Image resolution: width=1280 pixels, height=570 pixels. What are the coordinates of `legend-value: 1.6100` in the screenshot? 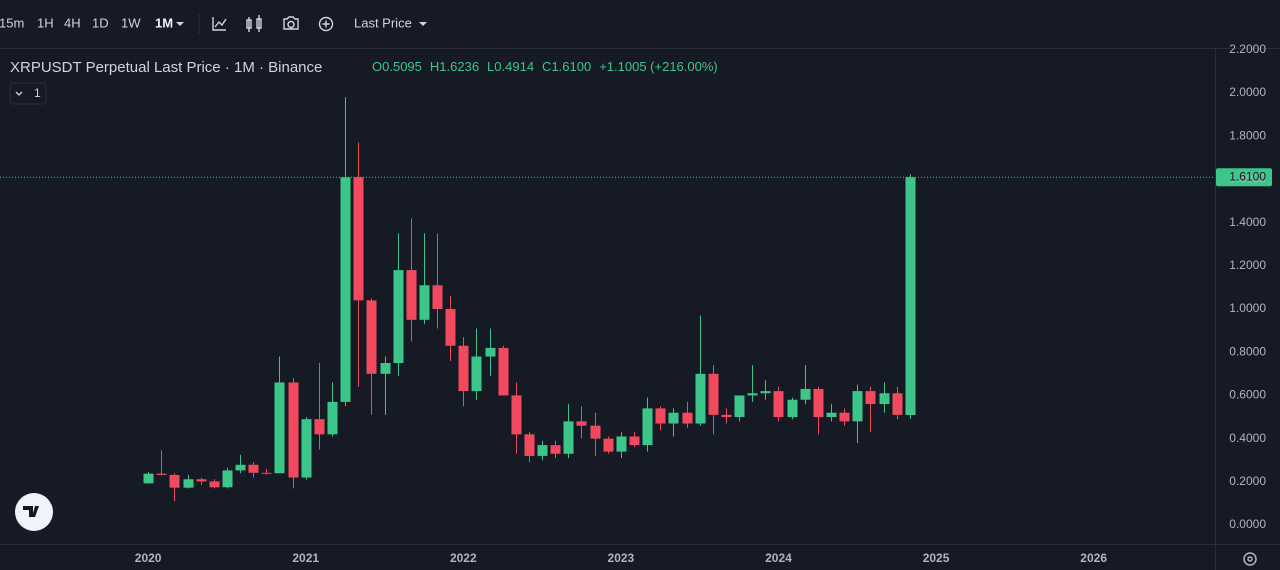 It's located at (571, 66).